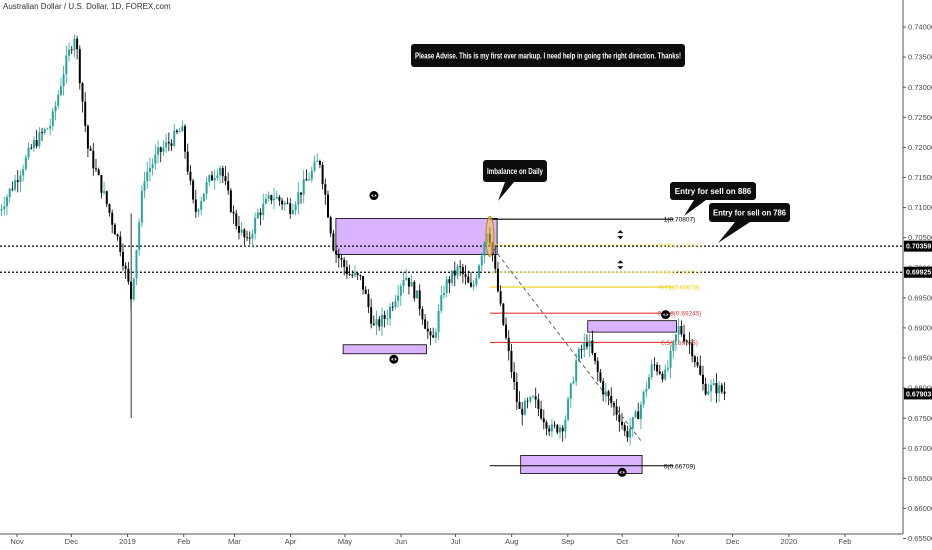 The image size is (932, 550). I want to click on zone-aug-low-zone, so click(581, 464).